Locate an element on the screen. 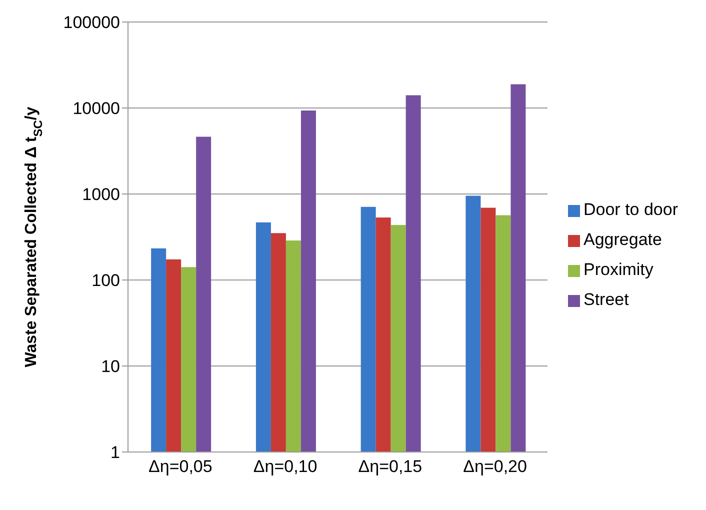  y-tick-label: 10000 is located at coordinates (96, 108).